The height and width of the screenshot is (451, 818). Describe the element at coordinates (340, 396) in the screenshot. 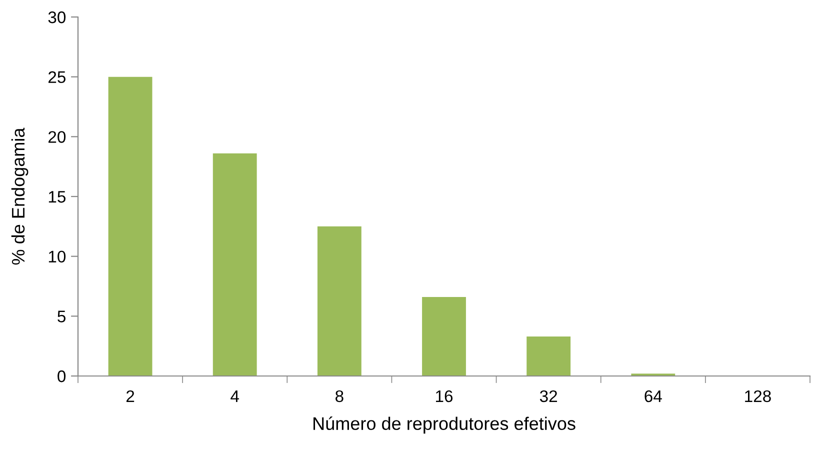

I see `x-tick-label: 8` at that location.